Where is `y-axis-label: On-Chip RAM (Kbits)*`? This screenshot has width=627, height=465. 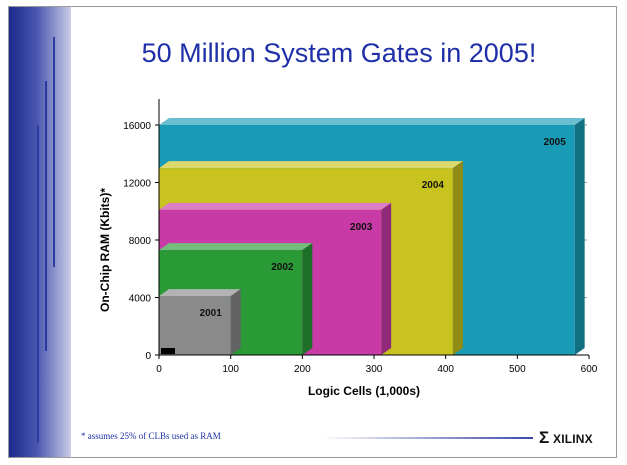 y-axis-label: On-Chip RAM (Kbits)* is located at coordinates (105, 250).